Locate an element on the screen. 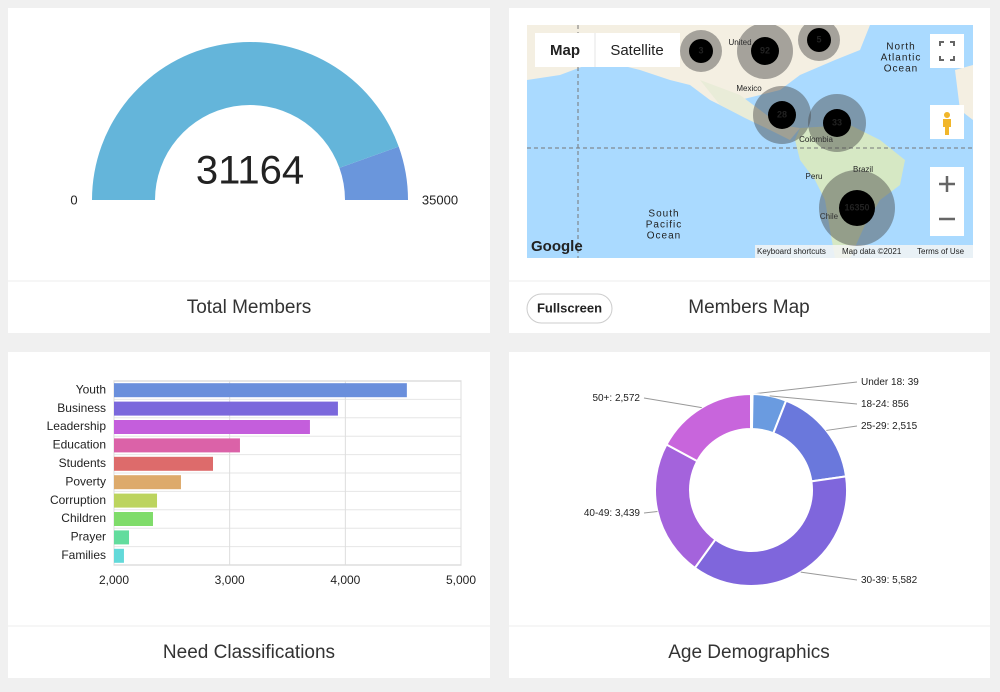 This screenshot has width=1000, height=692. y-tick-label: Business is located at coordinates (81, 408).